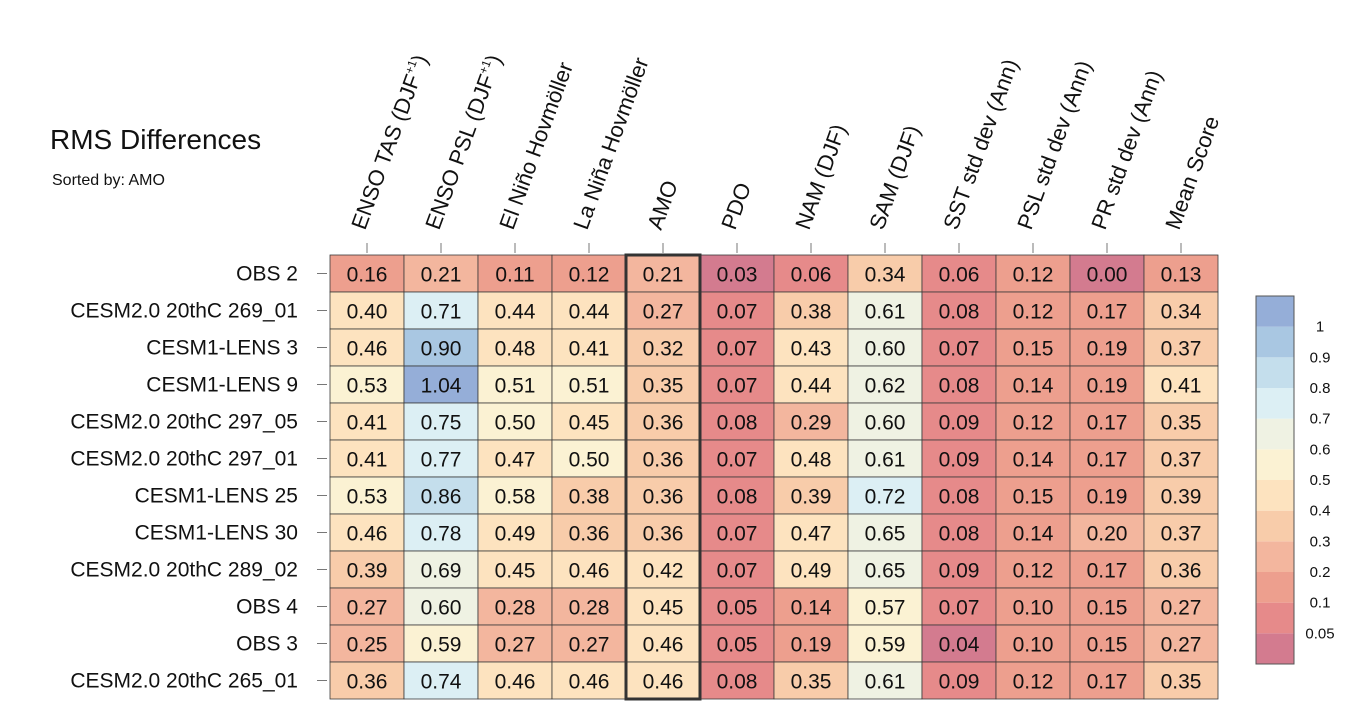 This screenshot has width=1363, height=726. What do you see at coordinates (885, 312) in the screenshot?
I see `cell-value-label: 0.61` at bounding box center [885, 312].